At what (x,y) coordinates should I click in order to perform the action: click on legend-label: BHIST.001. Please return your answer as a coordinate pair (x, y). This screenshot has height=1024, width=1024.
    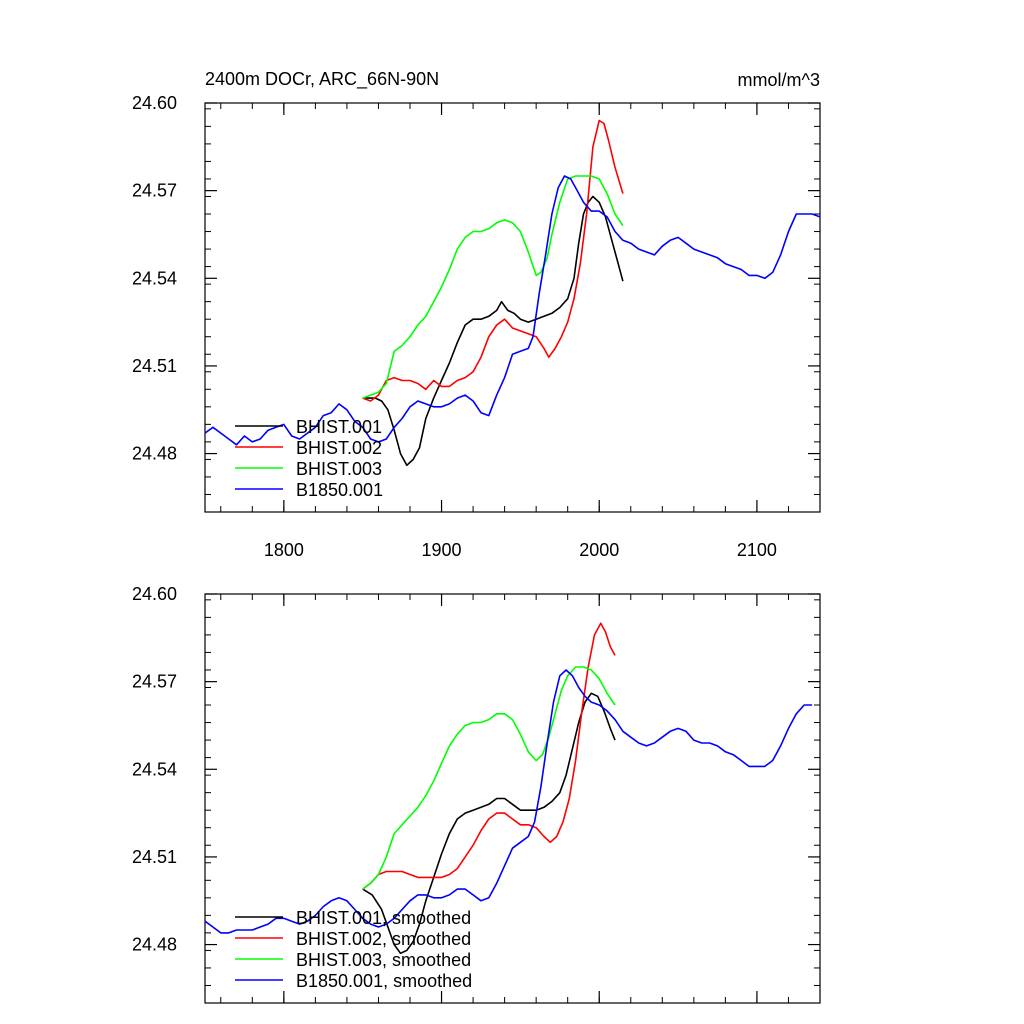
    Looking at the image, I should click on (339, 427).